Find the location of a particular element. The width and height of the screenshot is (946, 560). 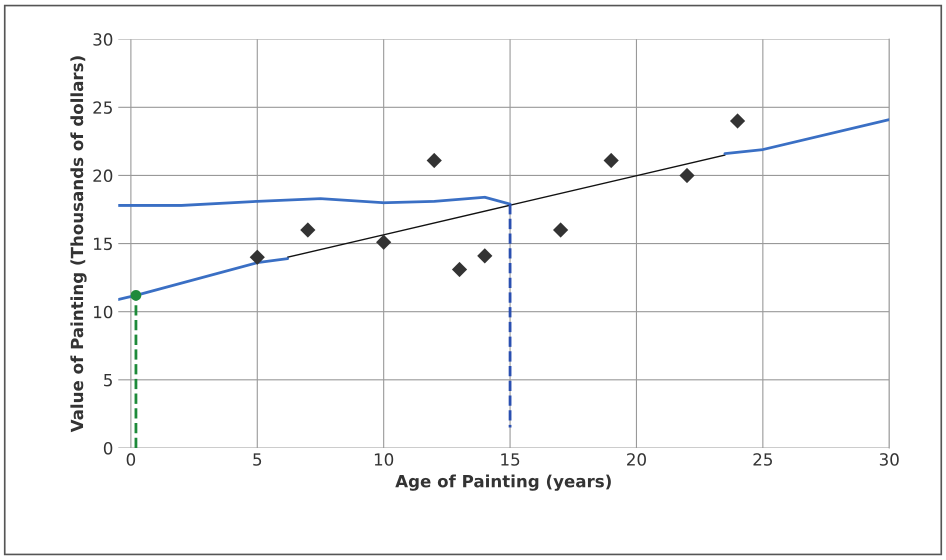

y-tick-label: 15 is located at coordinates (103, 244).